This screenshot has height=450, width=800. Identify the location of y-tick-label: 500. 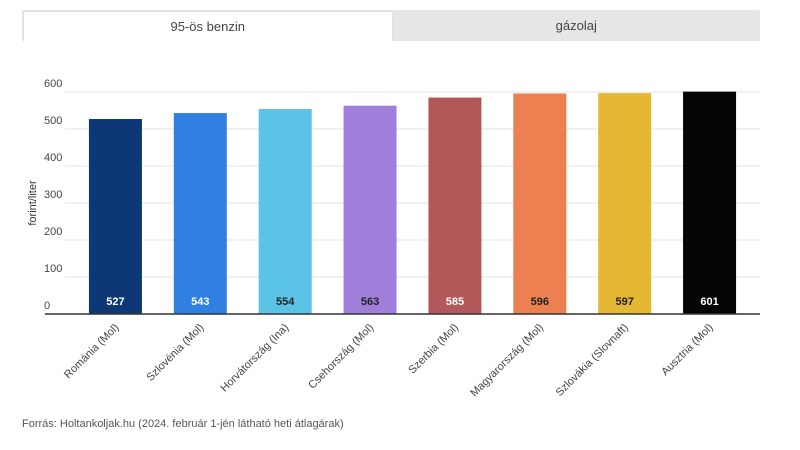
(53, 121).